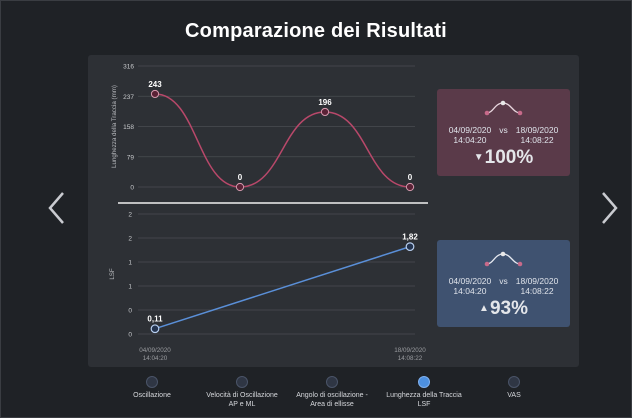  I want to click on card-percent-value: 100%, so click(509, 157).